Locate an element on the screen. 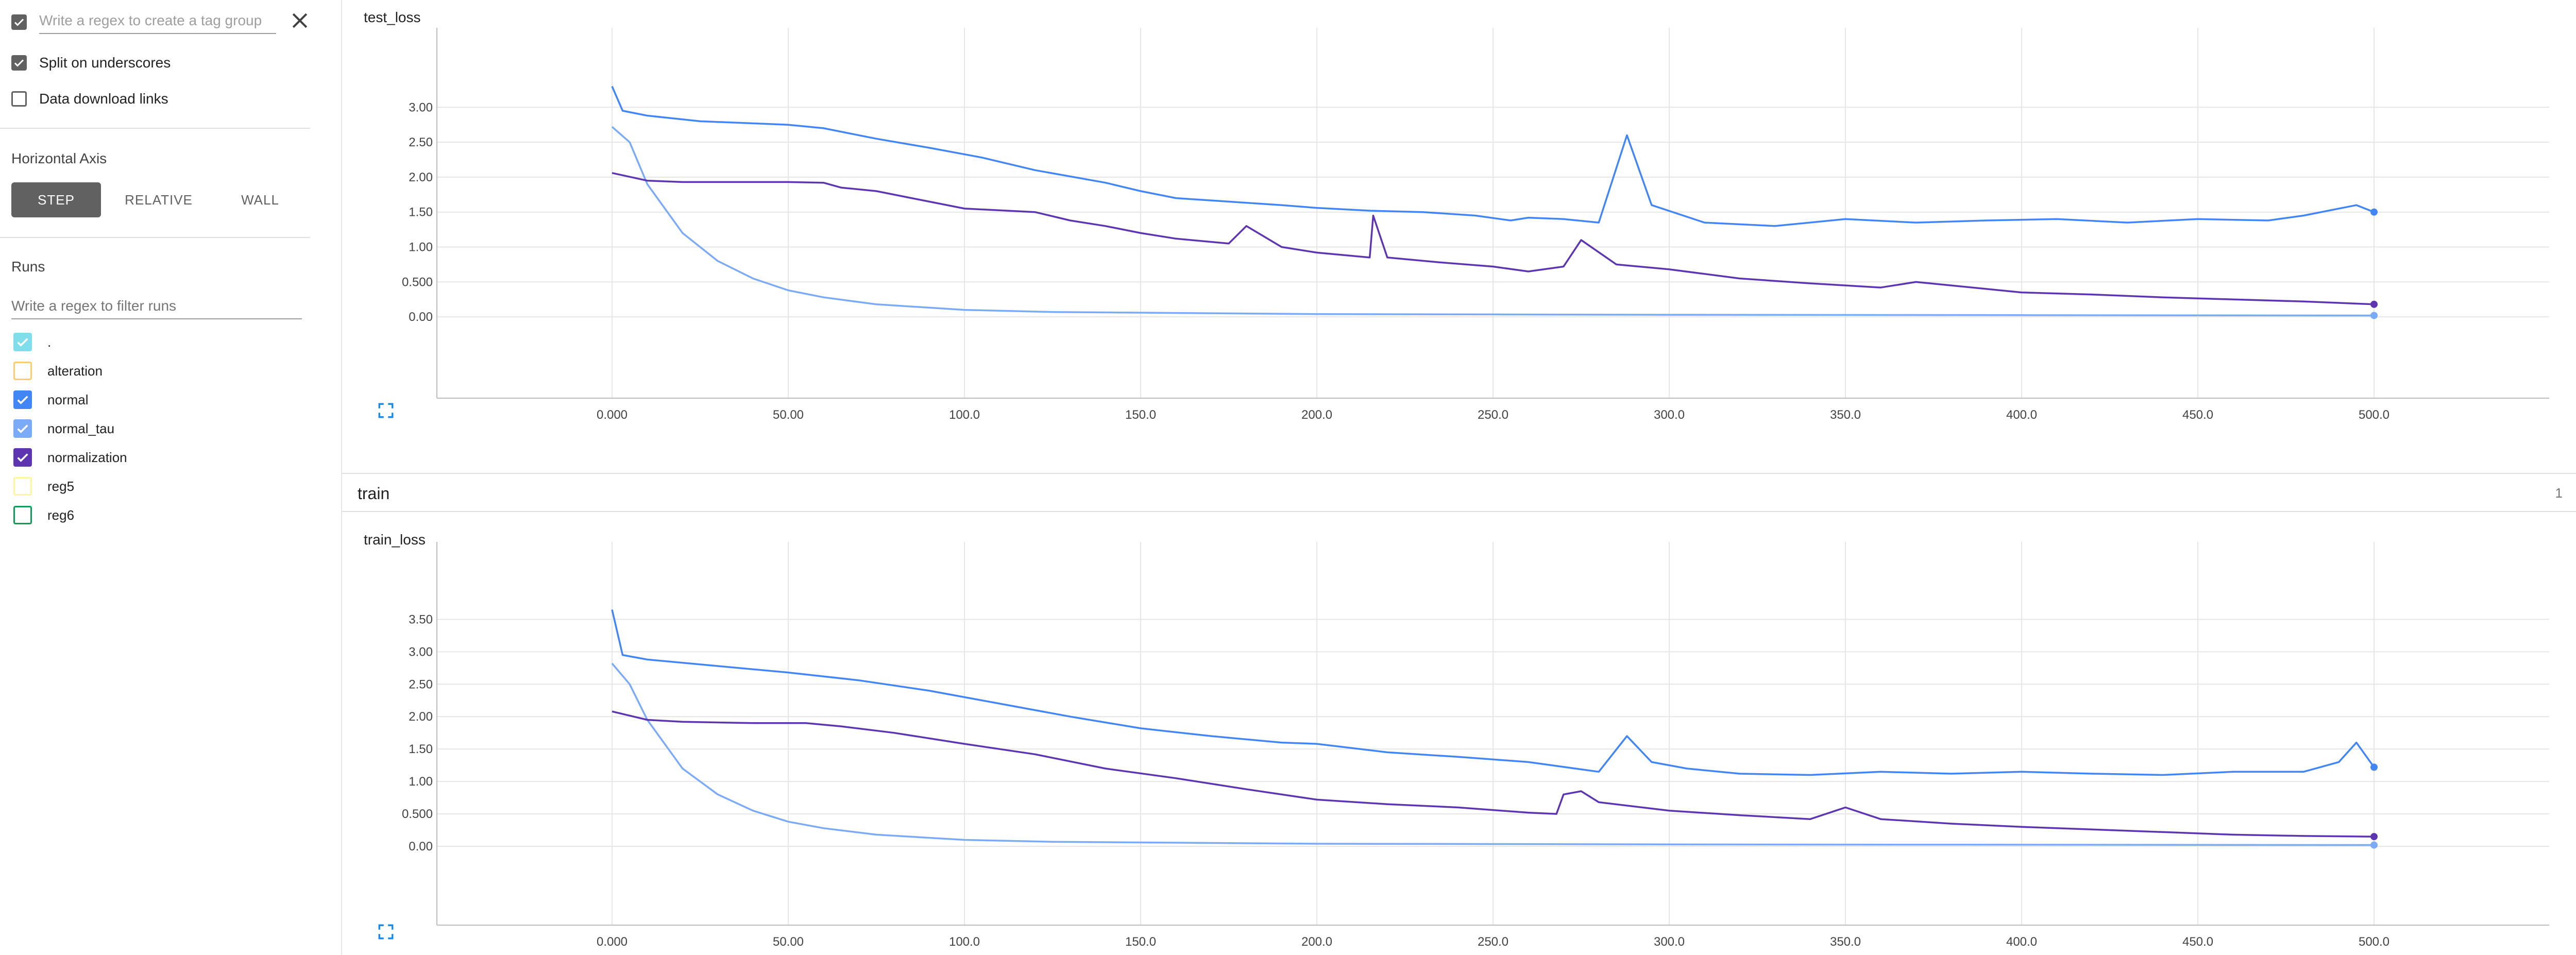  run-item: . is located at coordinates (32, 342).